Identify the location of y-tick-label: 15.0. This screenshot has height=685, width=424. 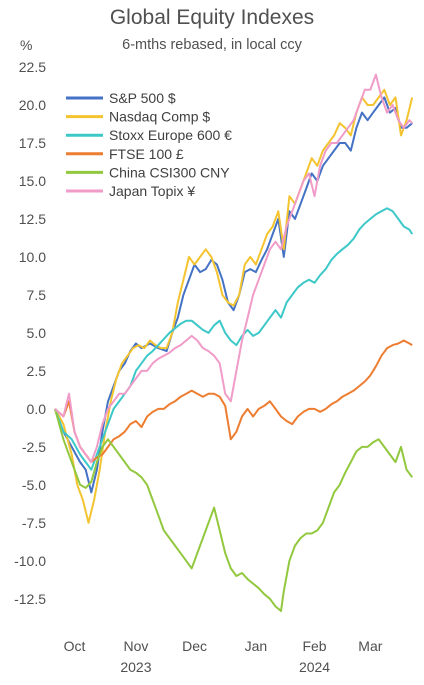
(32, 181).